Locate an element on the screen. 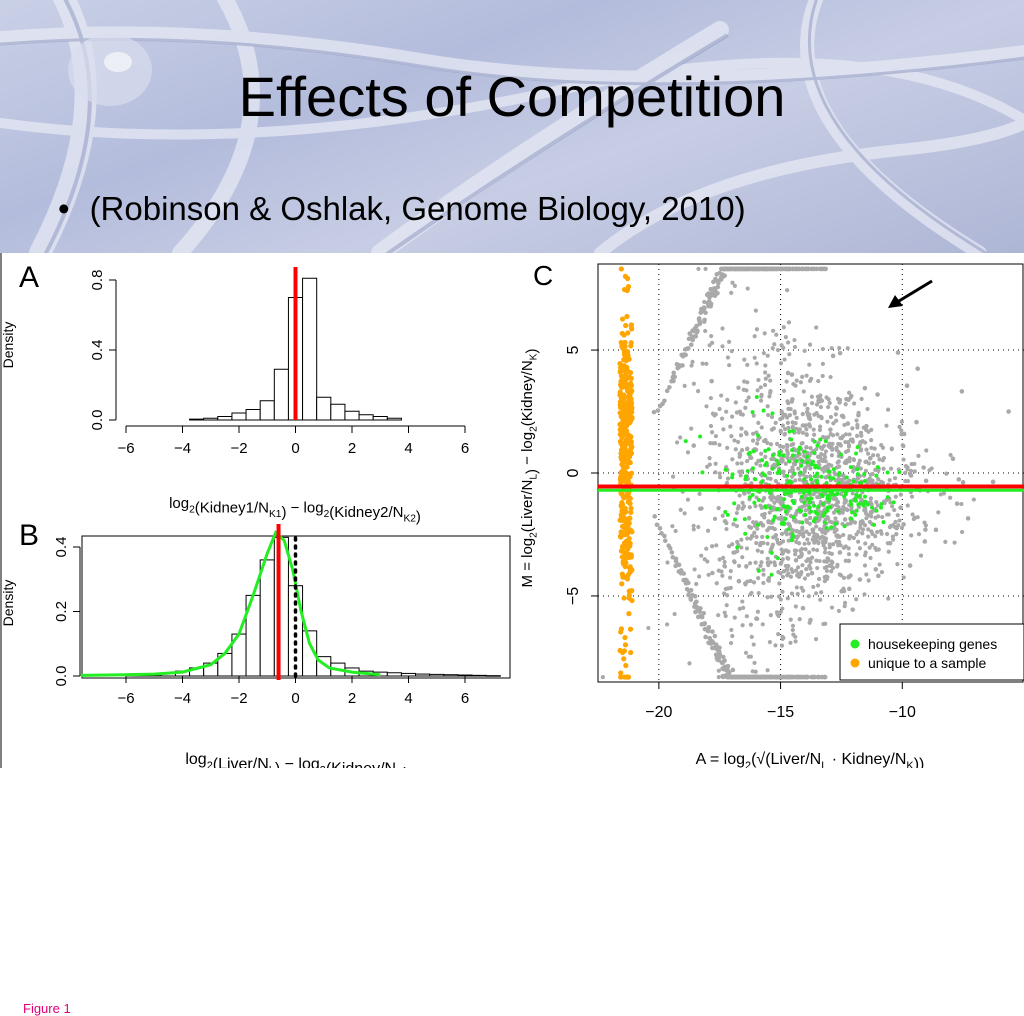 The width and height of the screenshot is (1024, 1016). x-axis-label-part: ) is located at coordinates (418, 517).